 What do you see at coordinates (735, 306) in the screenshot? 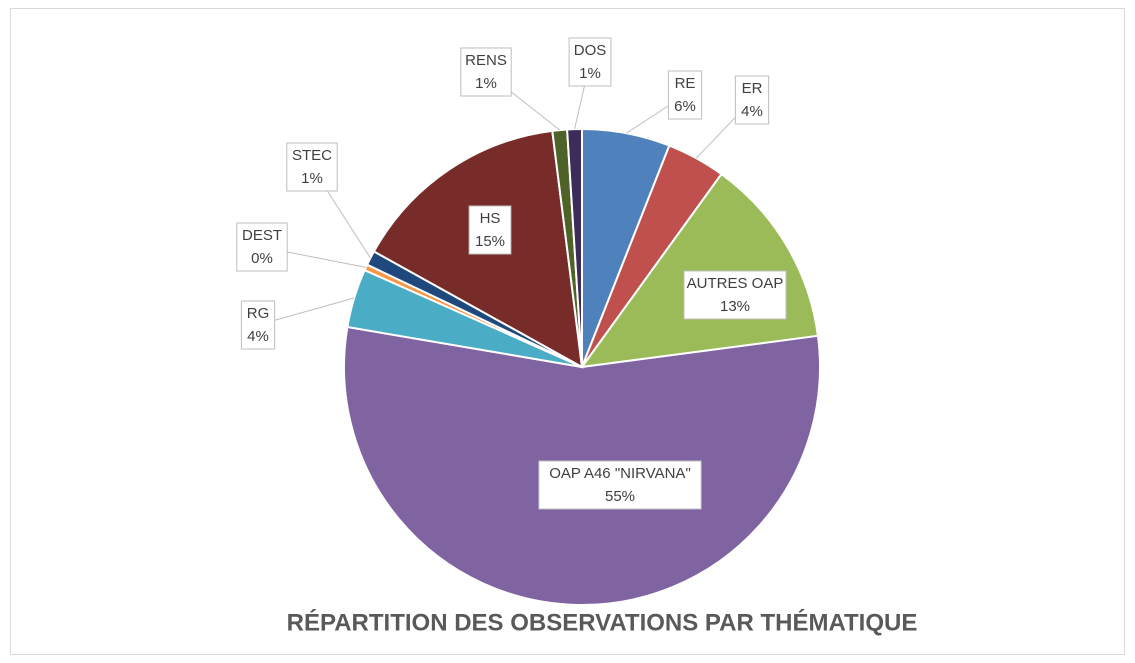
I see `label-value: 13%` at bounding box center [735, 306].